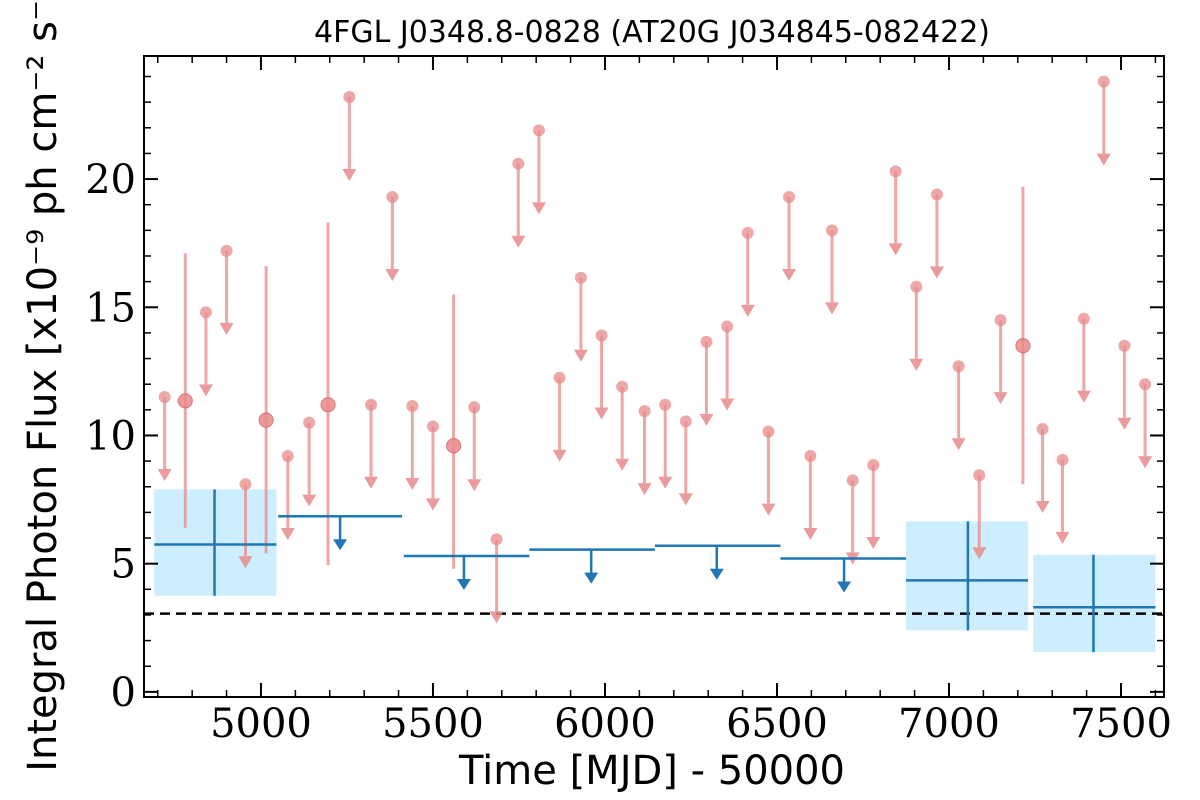 The image size is (1200, 800). I want to click on x-tick-label: 6000, so click(605, 724).